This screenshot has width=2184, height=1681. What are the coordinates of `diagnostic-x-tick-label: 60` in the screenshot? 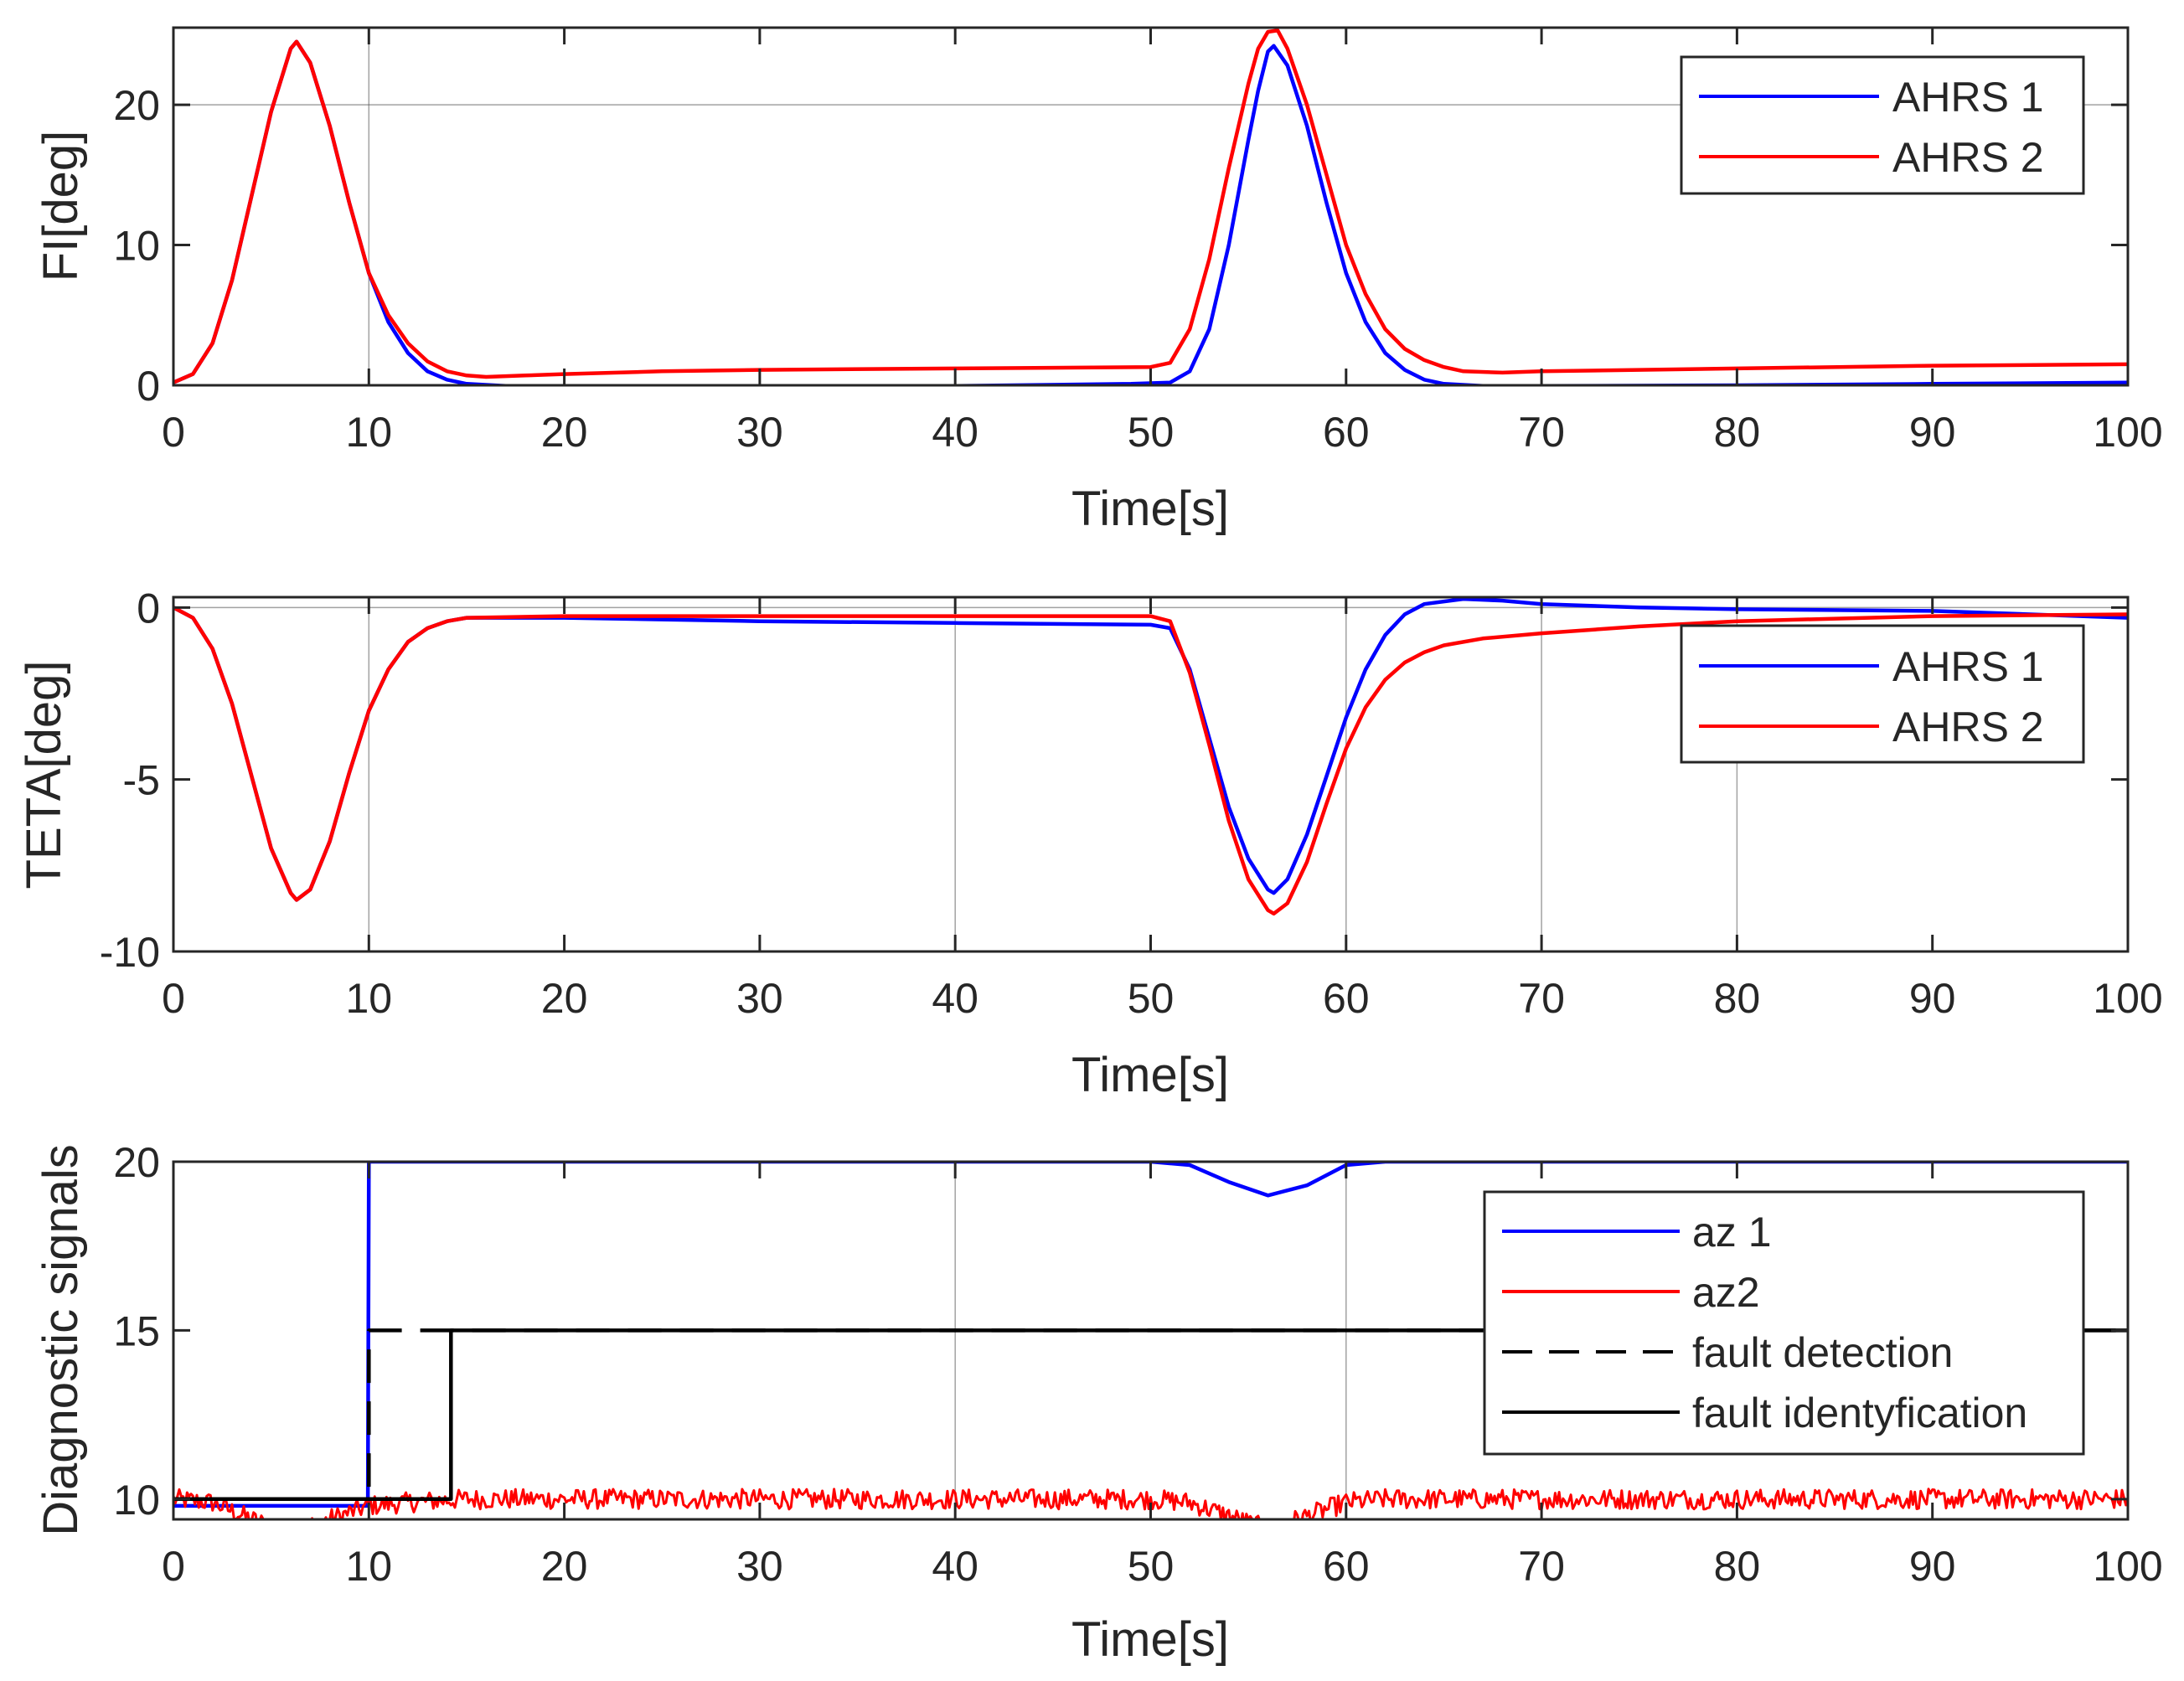 It's located at (1346, 1566).